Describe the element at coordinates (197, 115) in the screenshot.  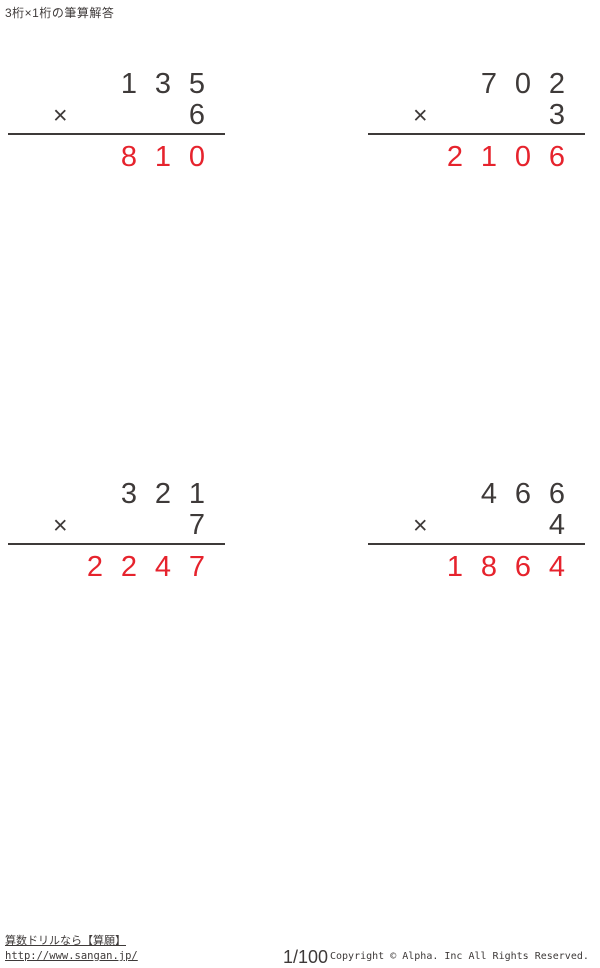
I see `multiplier-digit-ones: 6` at that location.